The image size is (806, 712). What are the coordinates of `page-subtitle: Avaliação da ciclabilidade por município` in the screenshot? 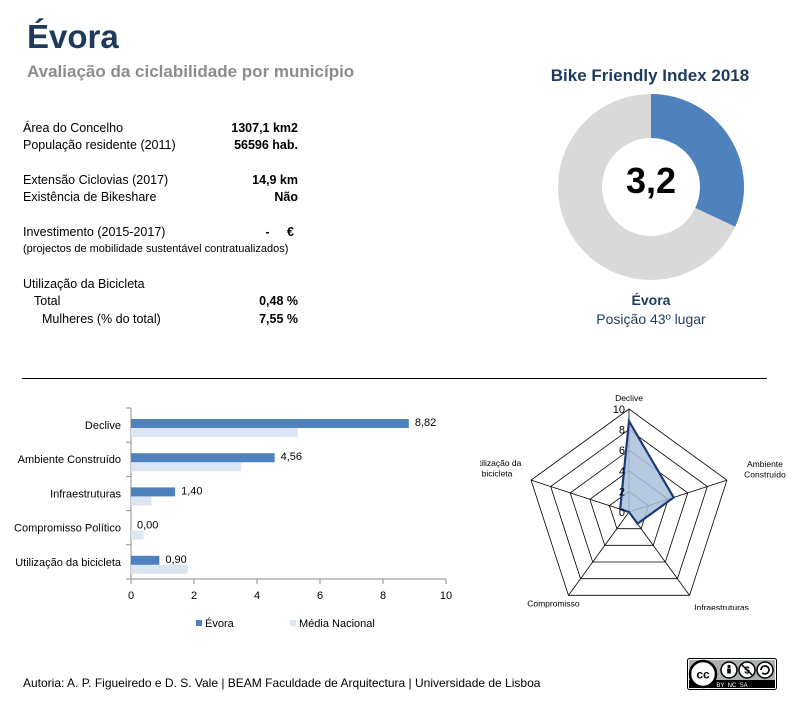 It's located at (191, 71).